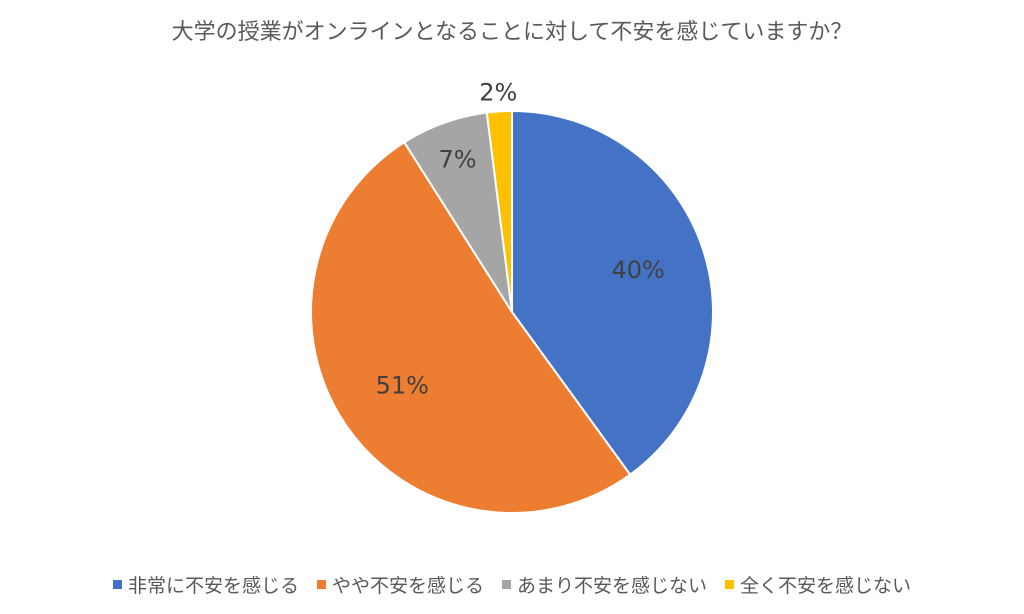 This screenshot has height=614, width=1024. Describe the element at coordinates (402, 386) in the screenshot. I see `data-label-1: 51%` at that location.